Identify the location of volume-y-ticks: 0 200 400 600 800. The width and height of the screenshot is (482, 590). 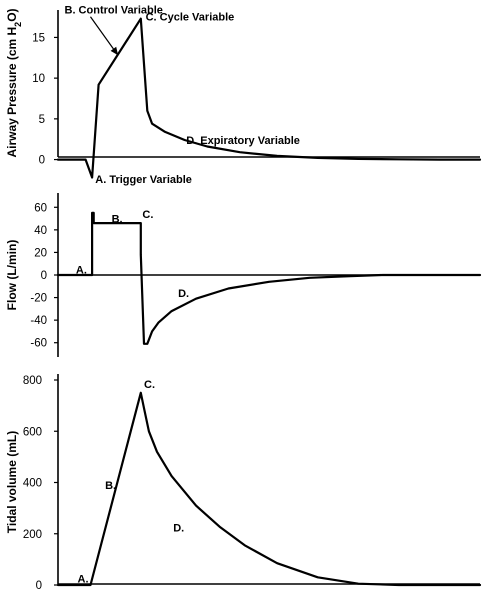
(40, 482).